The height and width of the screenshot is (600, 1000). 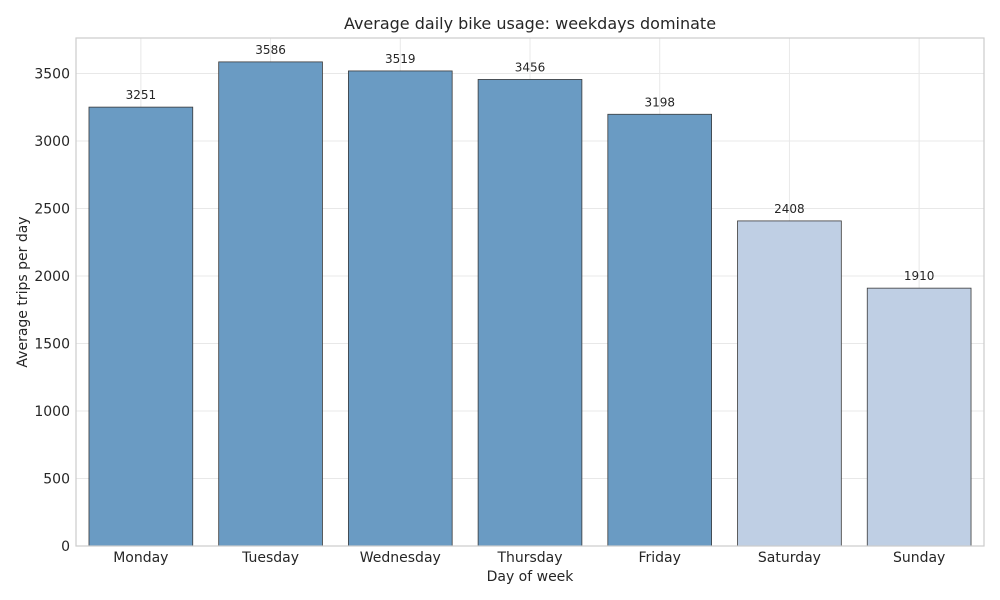 What do you see at coordinates (141, 95) in the screenshot?
I see `bar-value-label: 3251` at bounding box center [141, 95].